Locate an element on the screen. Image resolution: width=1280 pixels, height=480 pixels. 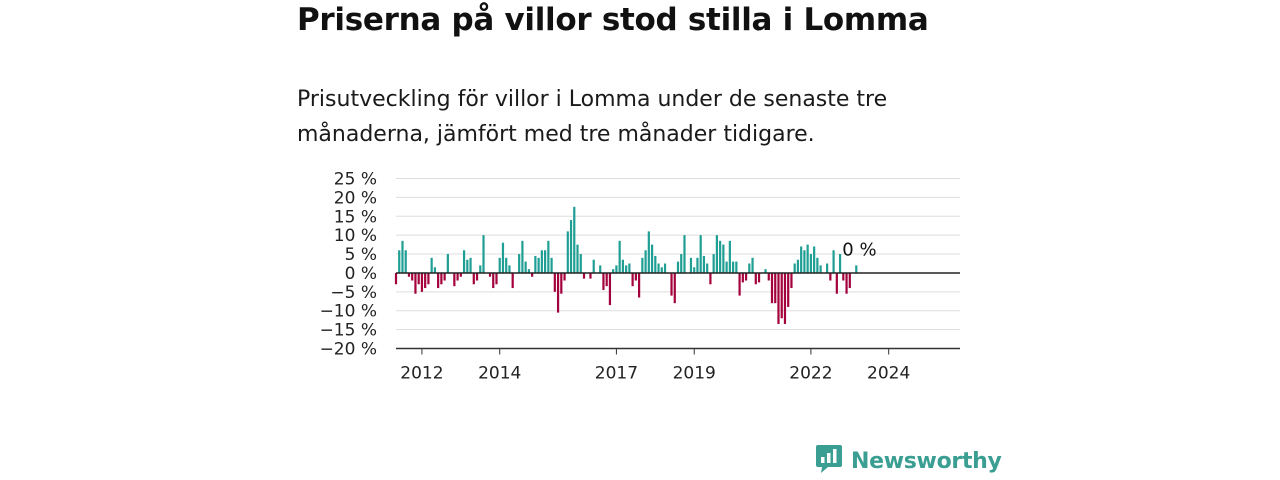
chart-title: Priserna på villor stod stilla i Lomma is located at coordinates (613, 20).